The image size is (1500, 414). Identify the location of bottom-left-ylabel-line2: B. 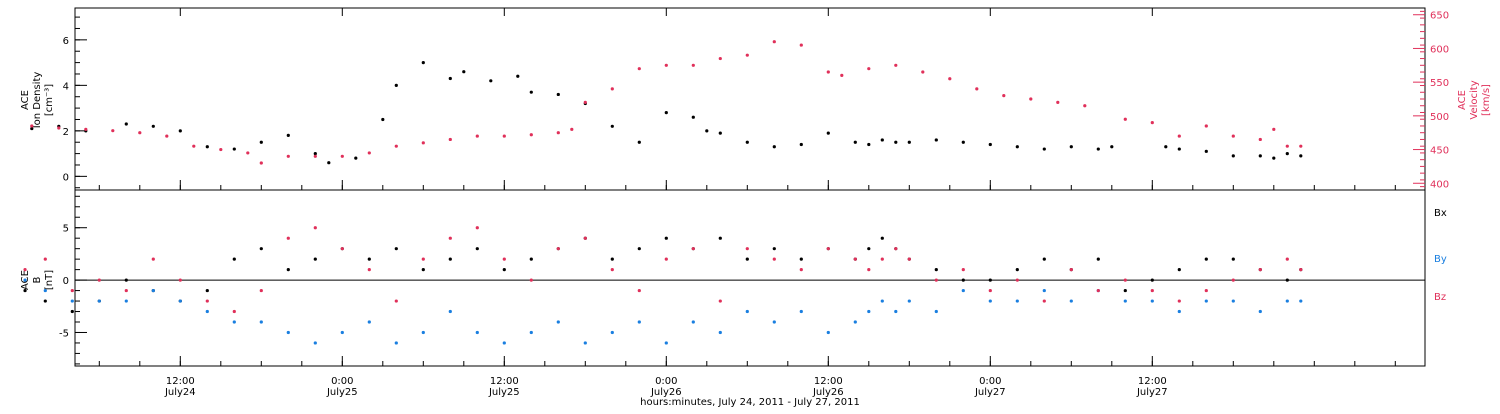
(37, 279).